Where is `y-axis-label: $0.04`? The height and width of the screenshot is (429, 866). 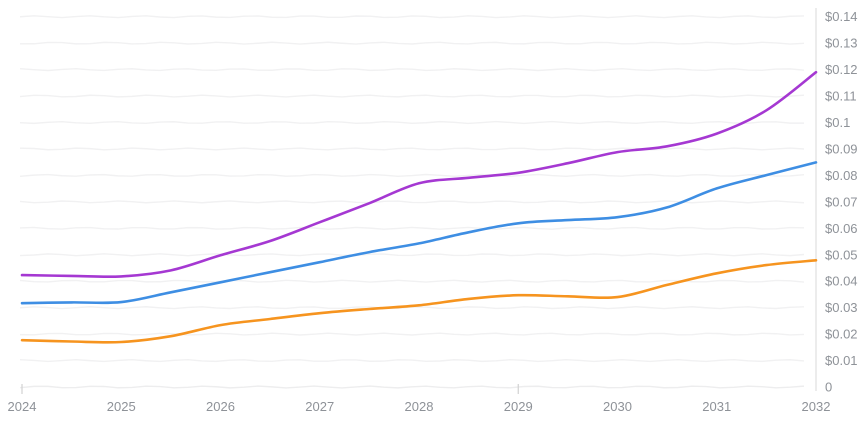
y-axis-label: $0.04 is located at coordinates (841, 281).